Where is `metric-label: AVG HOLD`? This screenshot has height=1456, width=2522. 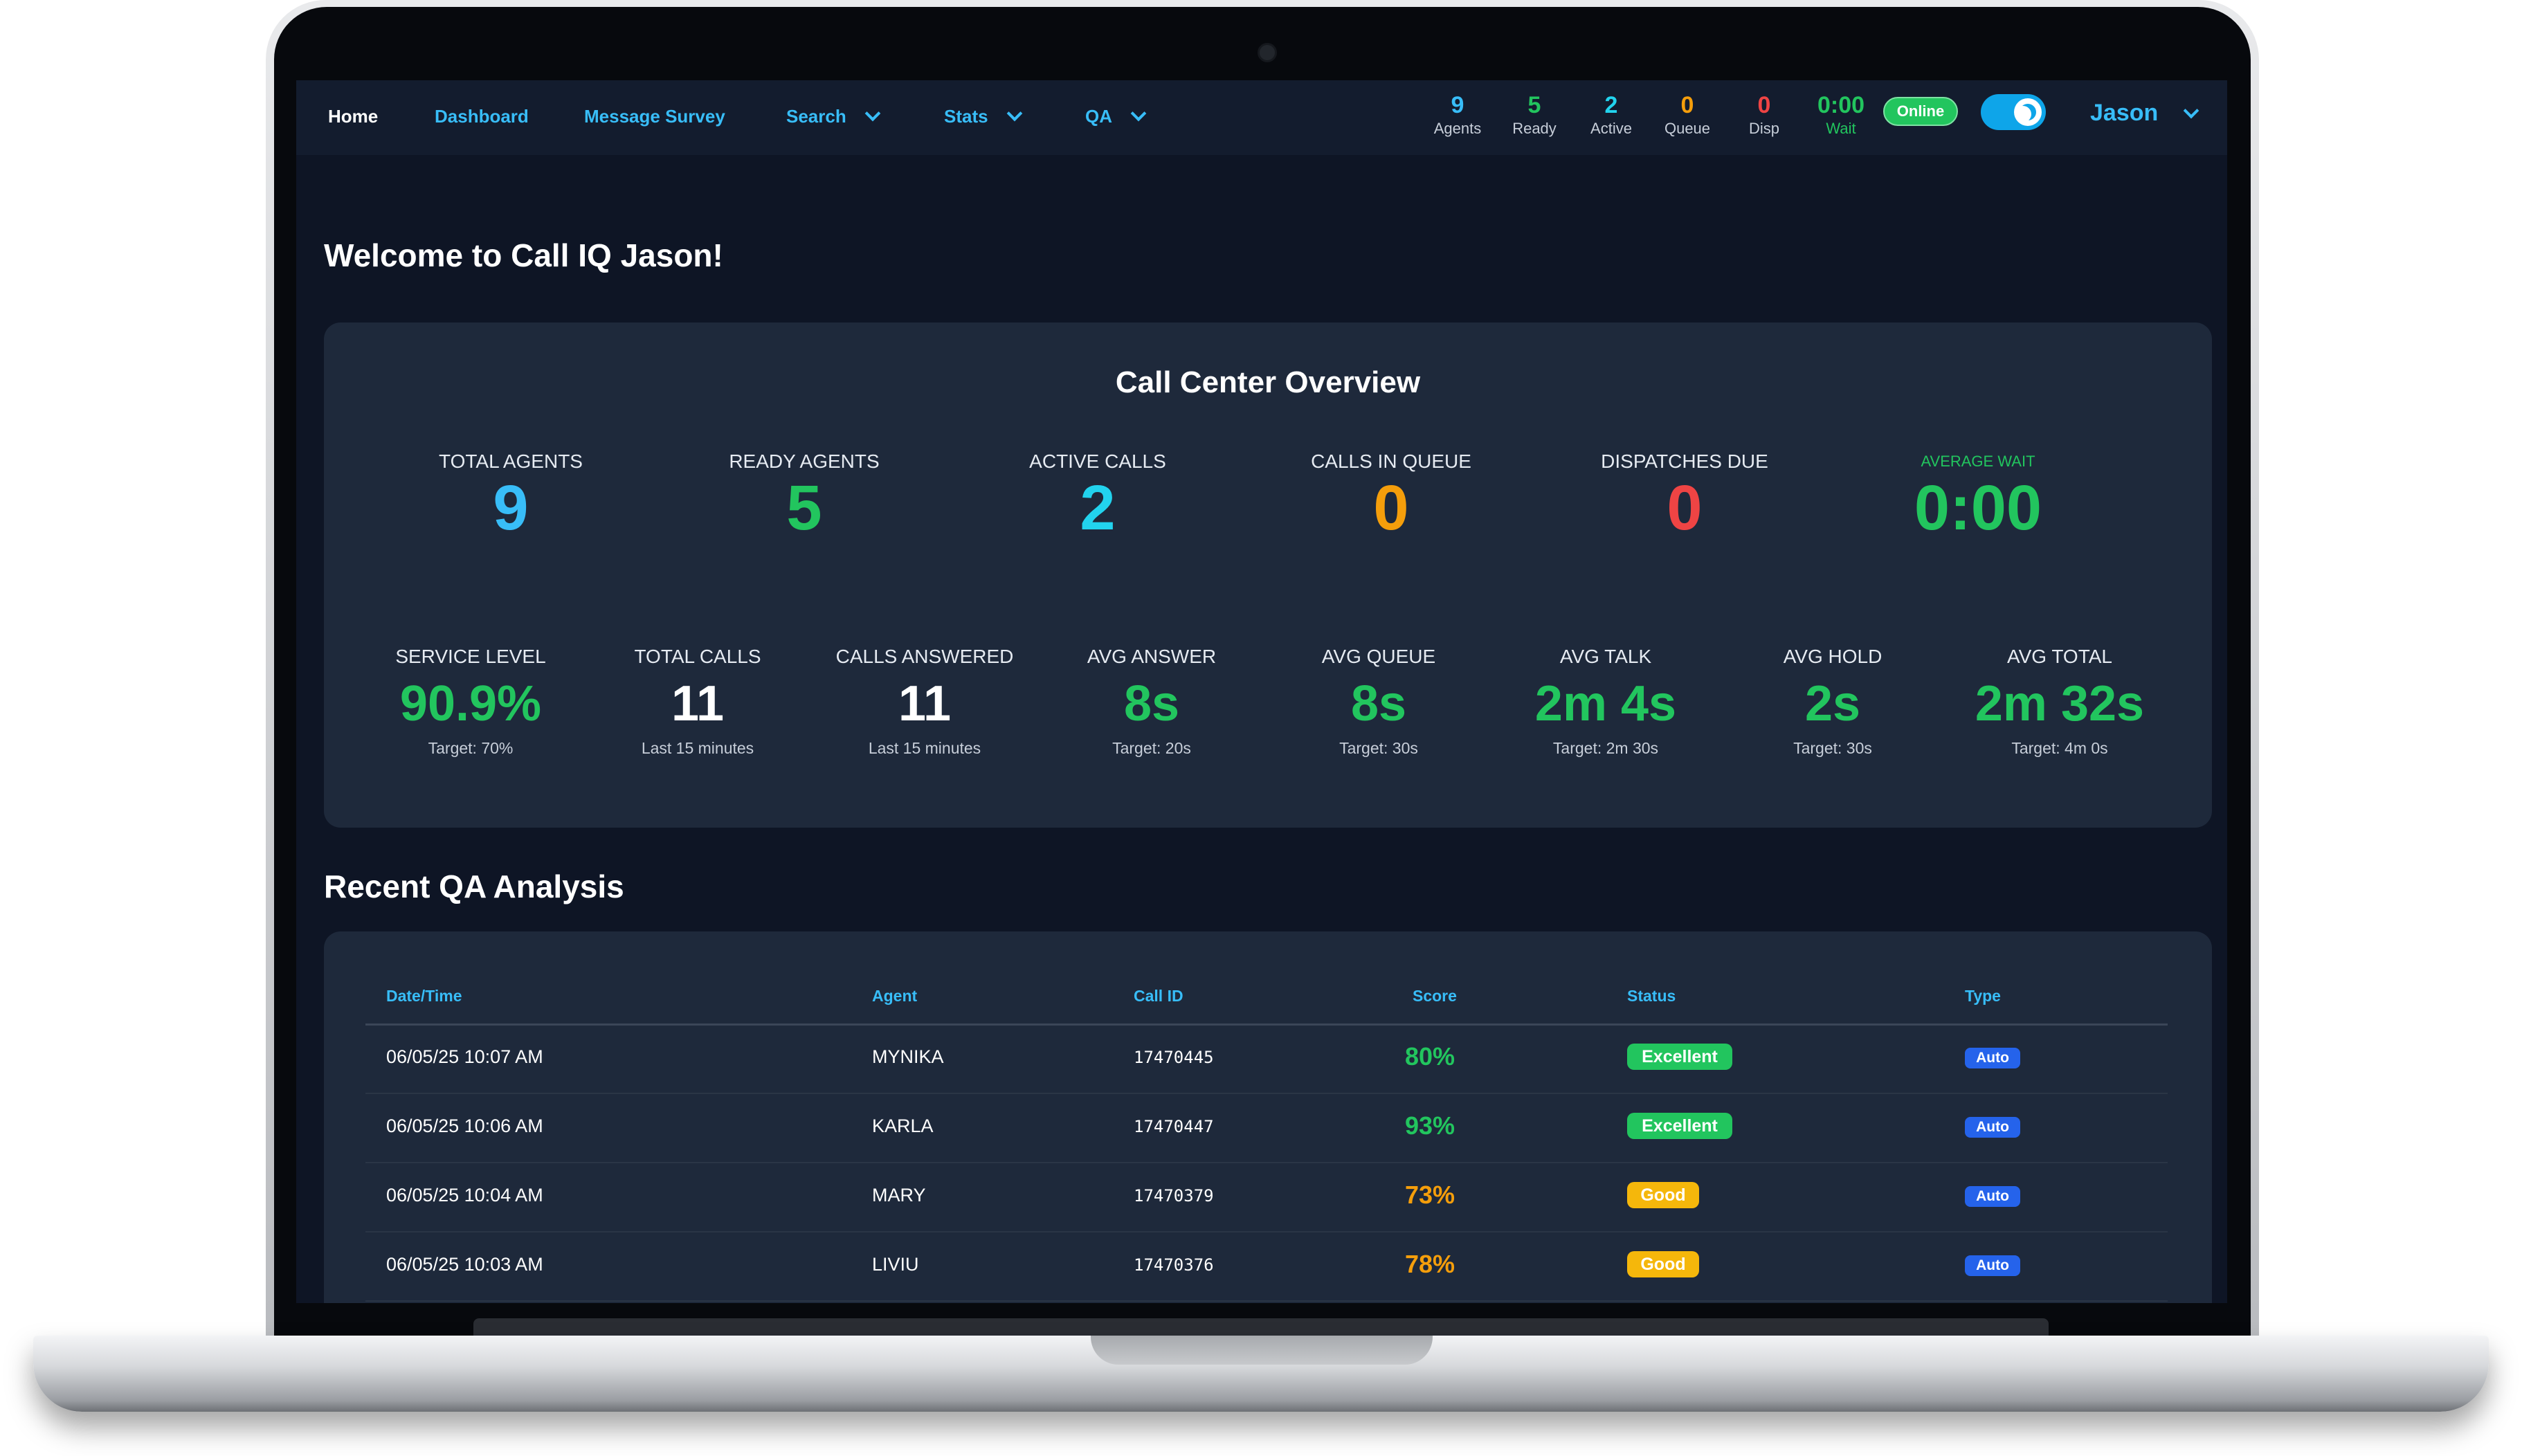 metric-label: AVG HOLD is located at coordinates (1833, 656).